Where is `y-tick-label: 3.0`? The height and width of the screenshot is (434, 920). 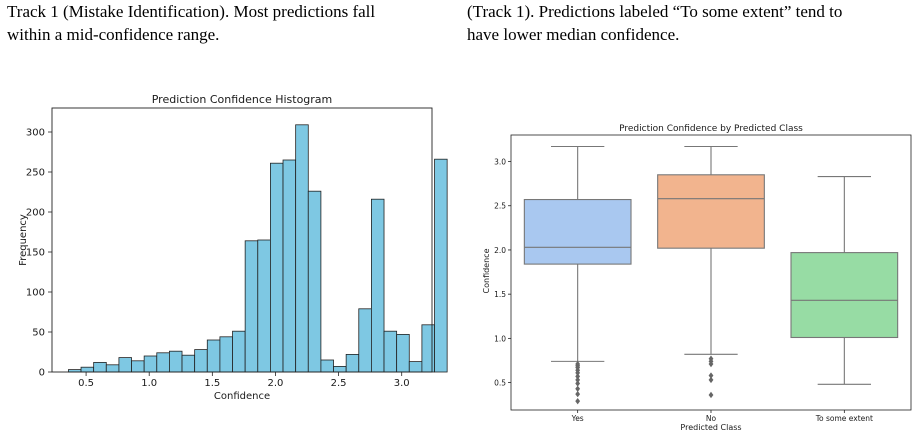
y-tick-label: 3.0 is located at coordinates (500, 162).